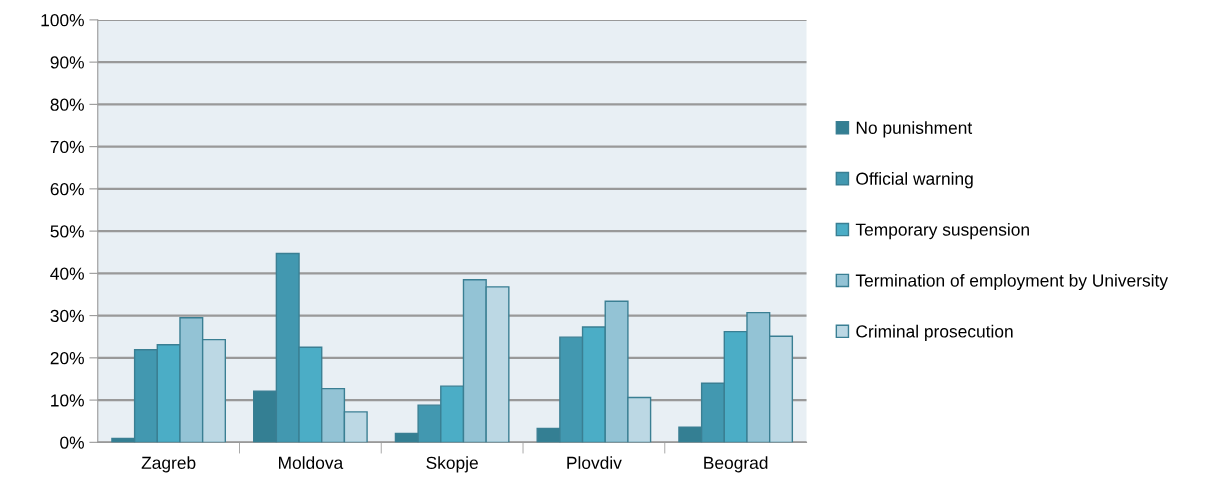 The height and width of the screenshot is (497, 1222). What do you see at coordinates (914, 129) in the screenshot?
I see `legend-label: No punishment` at bounding box center [914, 129].